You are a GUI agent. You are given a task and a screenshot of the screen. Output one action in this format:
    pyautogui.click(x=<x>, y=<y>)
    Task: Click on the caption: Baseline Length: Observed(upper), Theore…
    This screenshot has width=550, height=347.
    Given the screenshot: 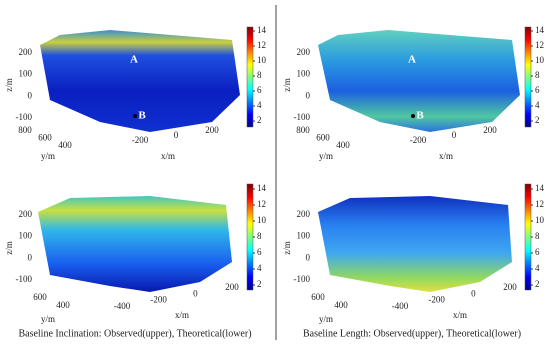 What is the action you would take?
    pyautogui.click(x=412, y=333)
    